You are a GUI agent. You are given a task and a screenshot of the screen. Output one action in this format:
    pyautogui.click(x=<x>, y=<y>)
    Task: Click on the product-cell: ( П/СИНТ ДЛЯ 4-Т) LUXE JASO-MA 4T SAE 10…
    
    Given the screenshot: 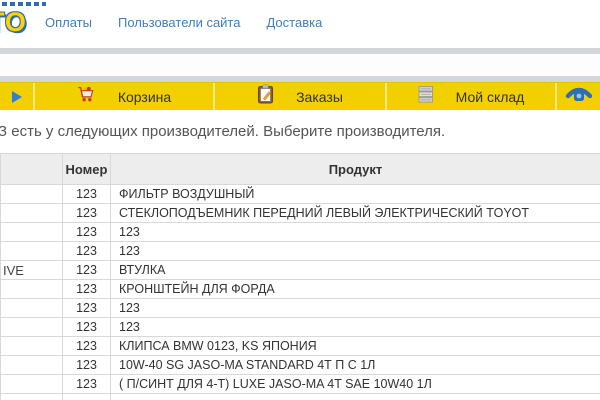 What is the action you would take?
    pyautogui.click(x=355, y=384)
    